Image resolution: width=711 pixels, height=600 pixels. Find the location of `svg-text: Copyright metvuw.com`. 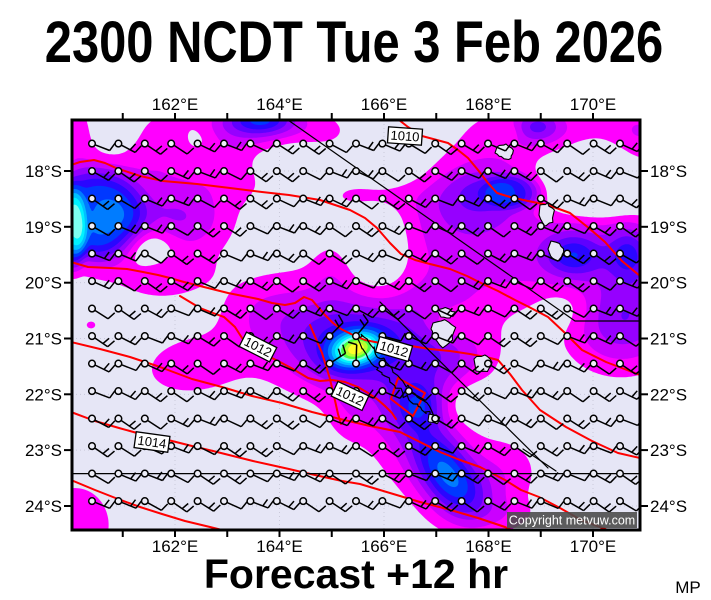

svg-text: Copyright metvuw.com is located at coordinates (572, 521).